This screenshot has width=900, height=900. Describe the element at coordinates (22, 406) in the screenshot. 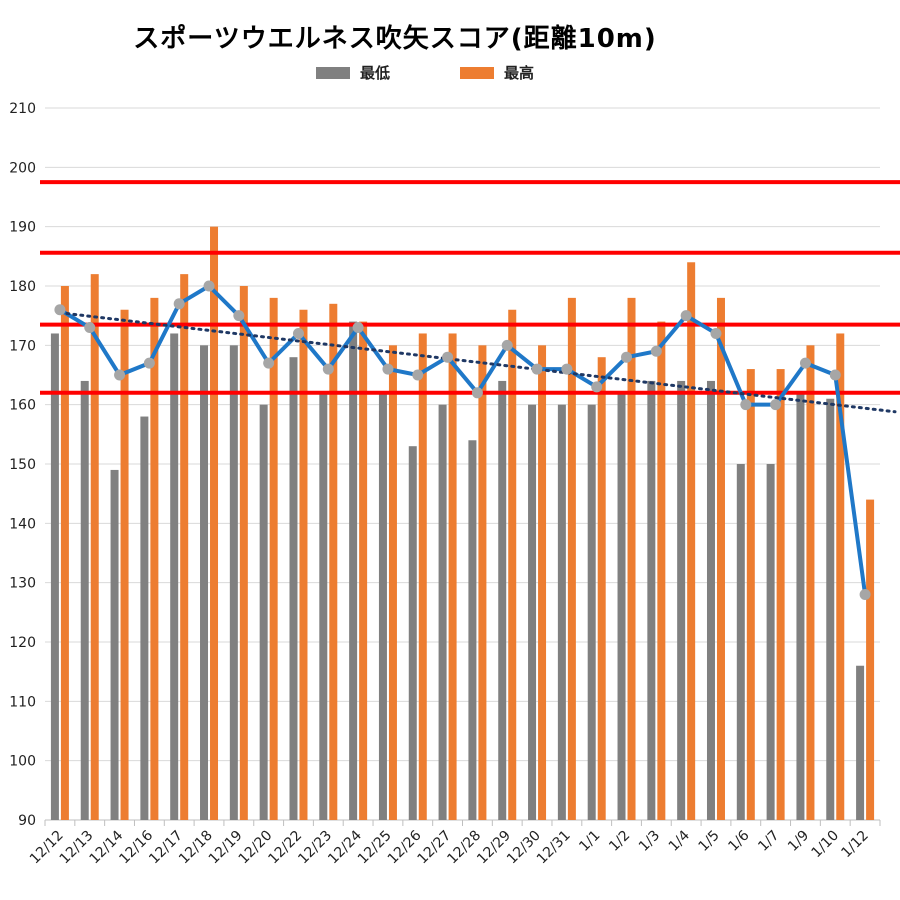

I see `y-tick-label: 160` at that location.